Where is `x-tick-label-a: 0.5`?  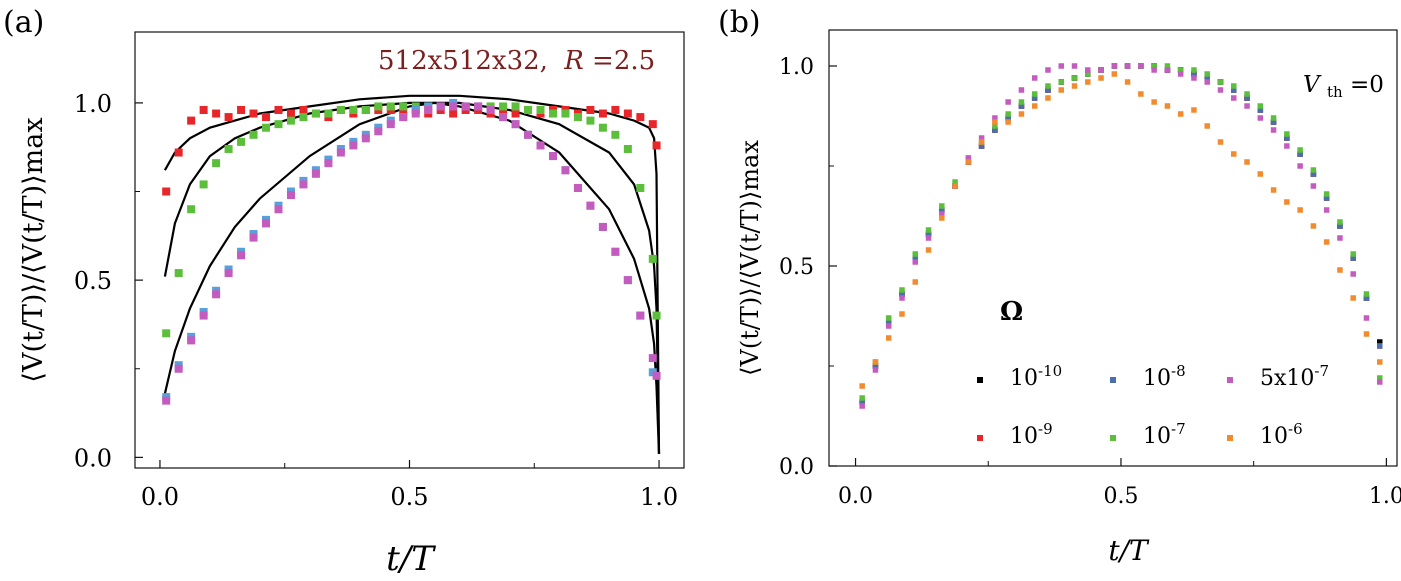 x-tick-label-a: 0.5 is located at coordinates (409, 497).